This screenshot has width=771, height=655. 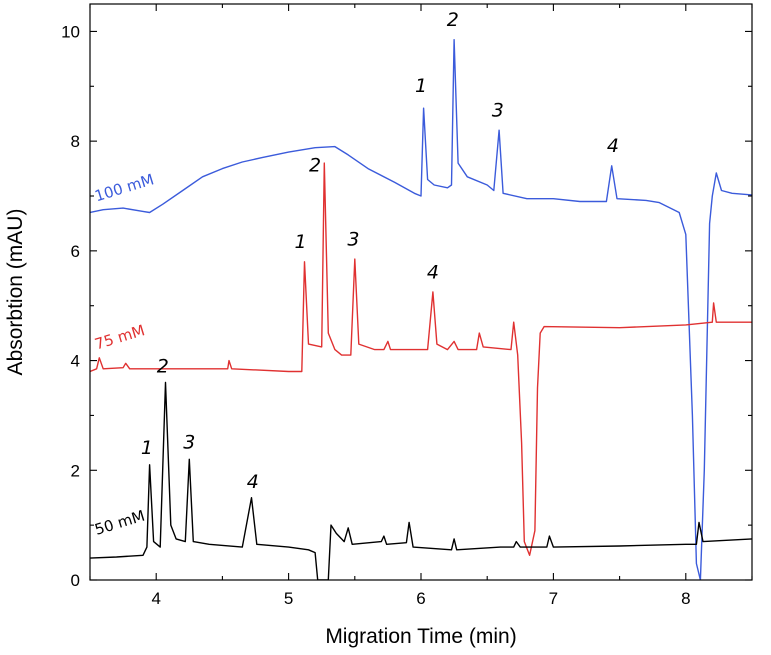 I want to click on series-label: 50 mM, so click(x=120, y=523).